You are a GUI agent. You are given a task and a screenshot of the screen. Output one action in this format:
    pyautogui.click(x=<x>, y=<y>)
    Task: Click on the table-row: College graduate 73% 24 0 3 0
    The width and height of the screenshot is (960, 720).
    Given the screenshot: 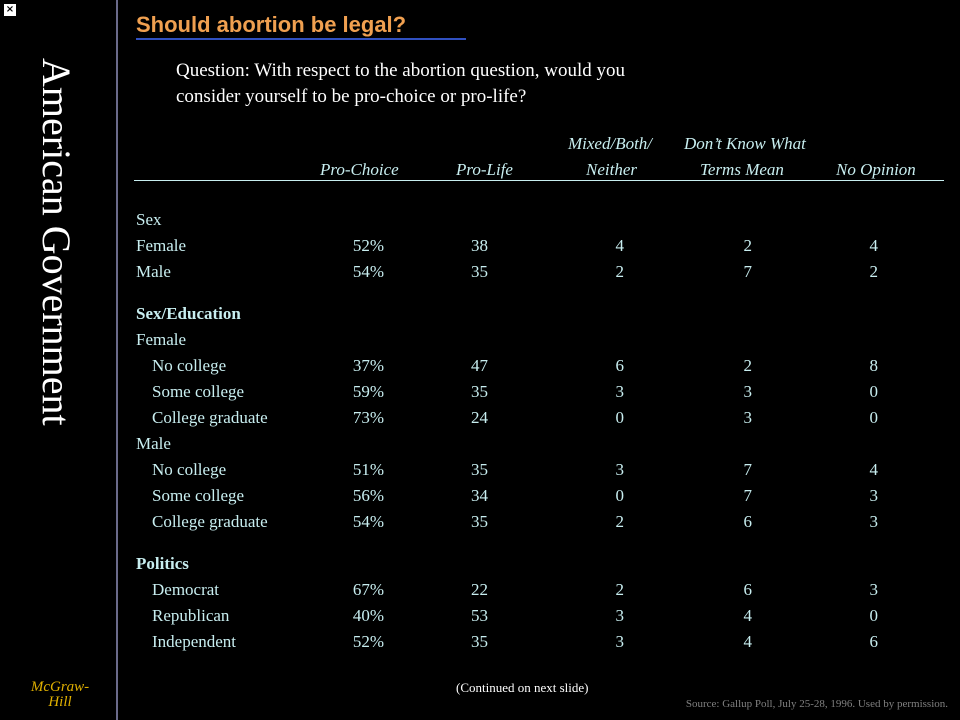 What is the action you would take?
    pyautogui.click(x=539, y=421)
    